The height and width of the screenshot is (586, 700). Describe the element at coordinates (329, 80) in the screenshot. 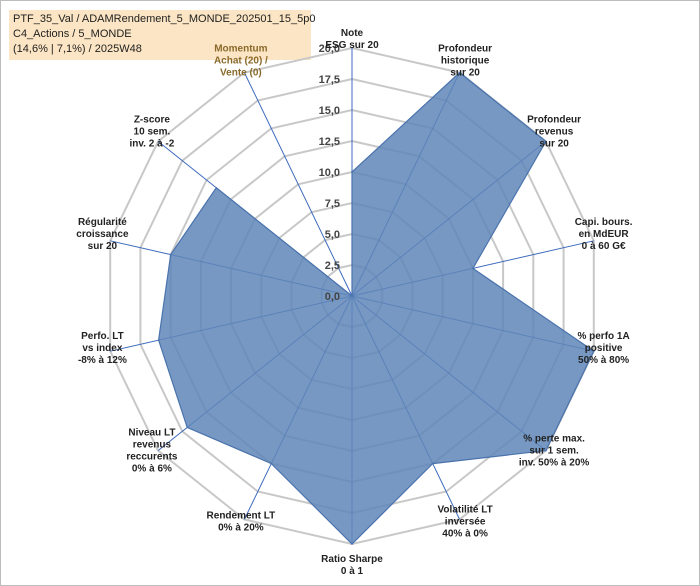

I see `tick-label-7: 17,5` at that location.